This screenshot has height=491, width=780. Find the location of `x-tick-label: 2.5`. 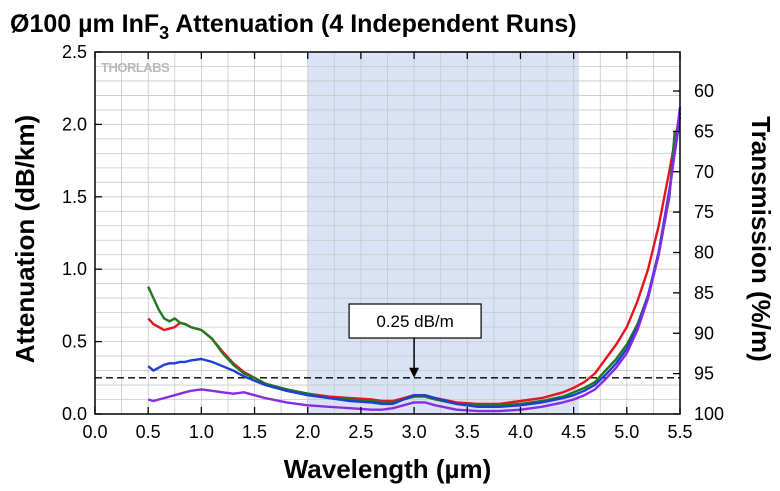

x-tick-label: 2.5 is located at coordinates (360, 432).